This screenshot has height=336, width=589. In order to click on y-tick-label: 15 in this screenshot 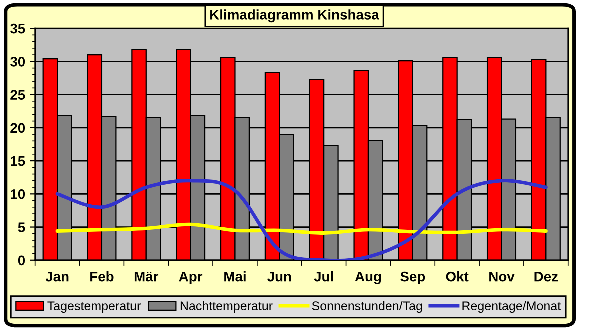, I will do `click(18, 161)`.